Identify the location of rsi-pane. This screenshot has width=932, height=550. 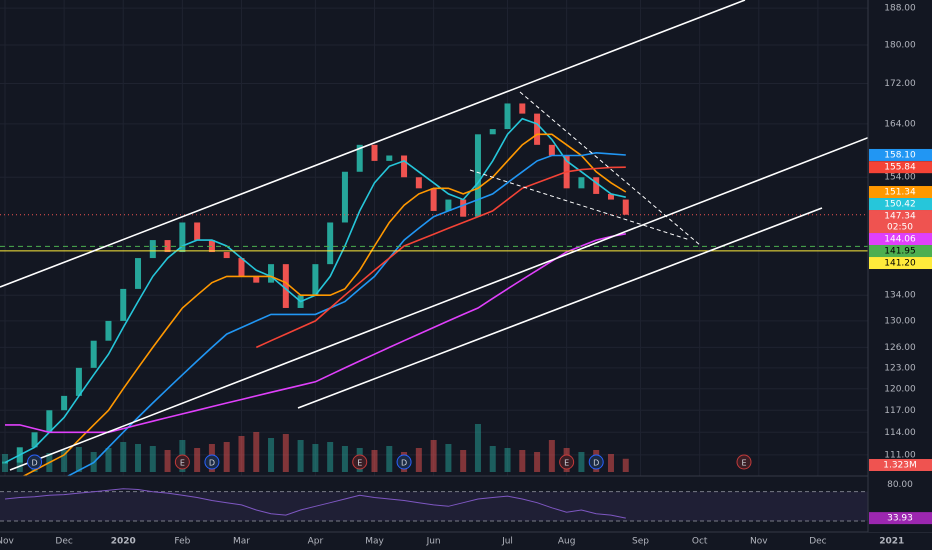
(434, 505).